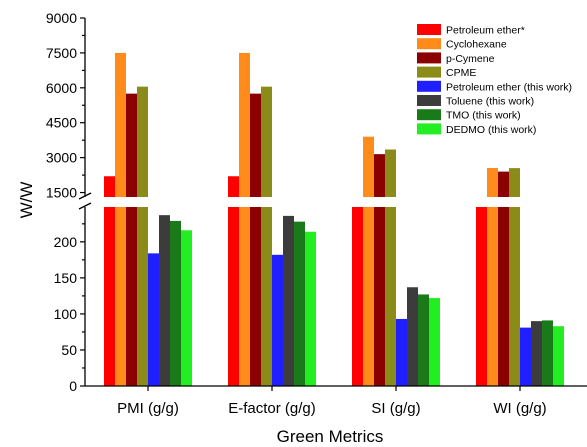  Describe the element at coordinates (519, 408) in the screenshot. I see `x-category-label: WI (g/g)` at that location.